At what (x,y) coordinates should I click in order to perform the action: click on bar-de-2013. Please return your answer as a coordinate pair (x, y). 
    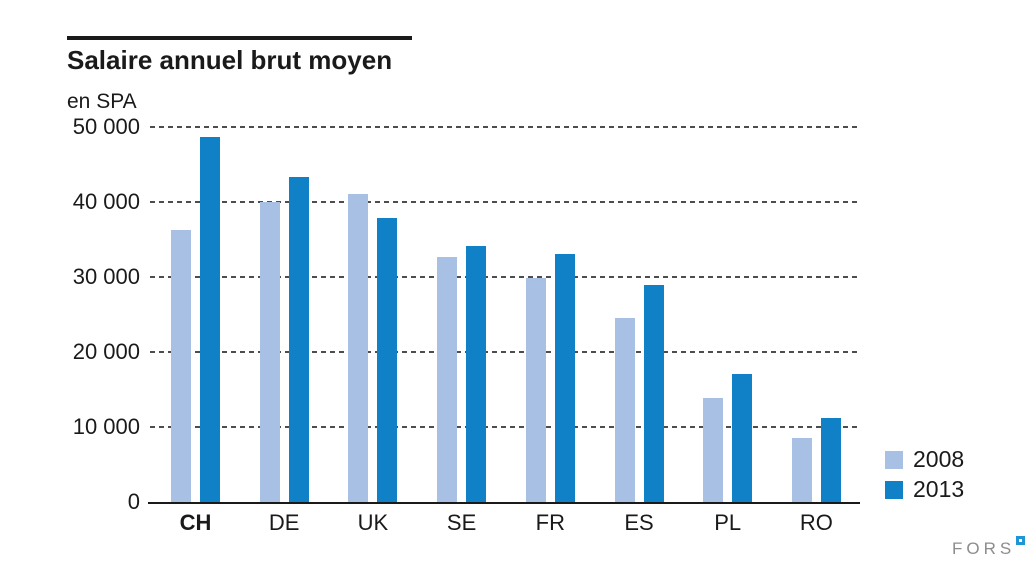
    Looking at the image, I should click on (298, 339).